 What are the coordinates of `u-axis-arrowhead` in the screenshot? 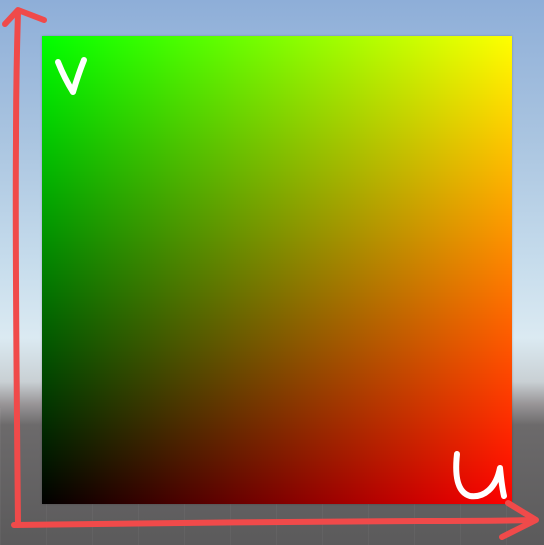 It's located at (519, 520).